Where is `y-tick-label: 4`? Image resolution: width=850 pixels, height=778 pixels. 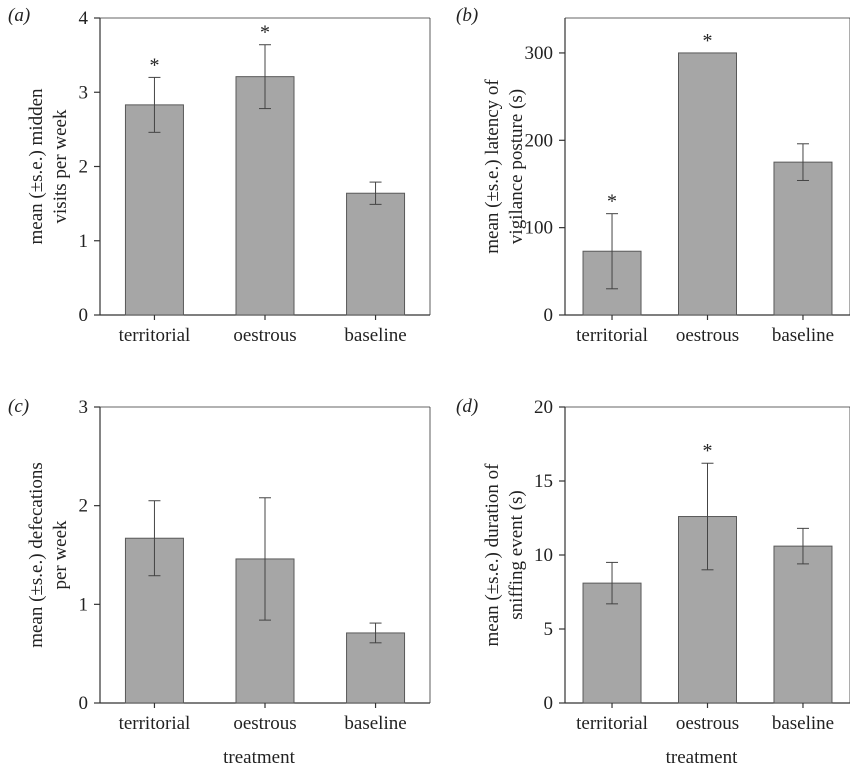
y-tick-label: 4 is located at coordinates (84, 18).